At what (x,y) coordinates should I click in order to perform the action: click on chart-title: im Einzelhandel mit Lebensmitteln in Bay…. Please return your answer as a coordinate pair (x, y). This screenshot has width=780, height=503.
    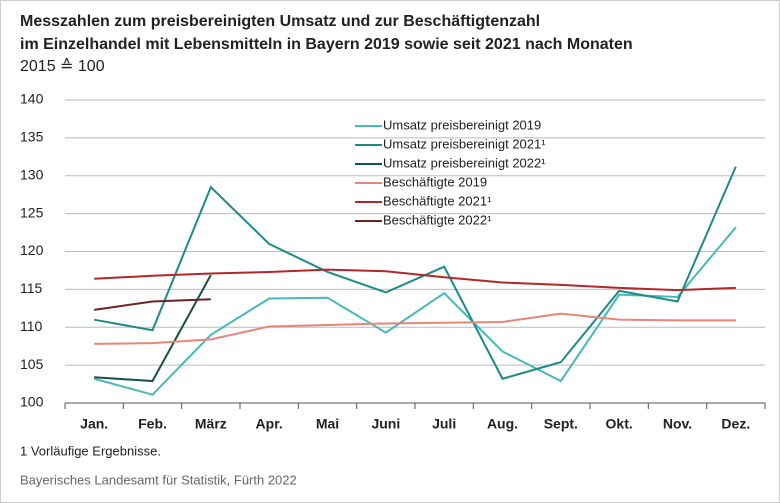
    Looking at the image, I should click on (326, 44).